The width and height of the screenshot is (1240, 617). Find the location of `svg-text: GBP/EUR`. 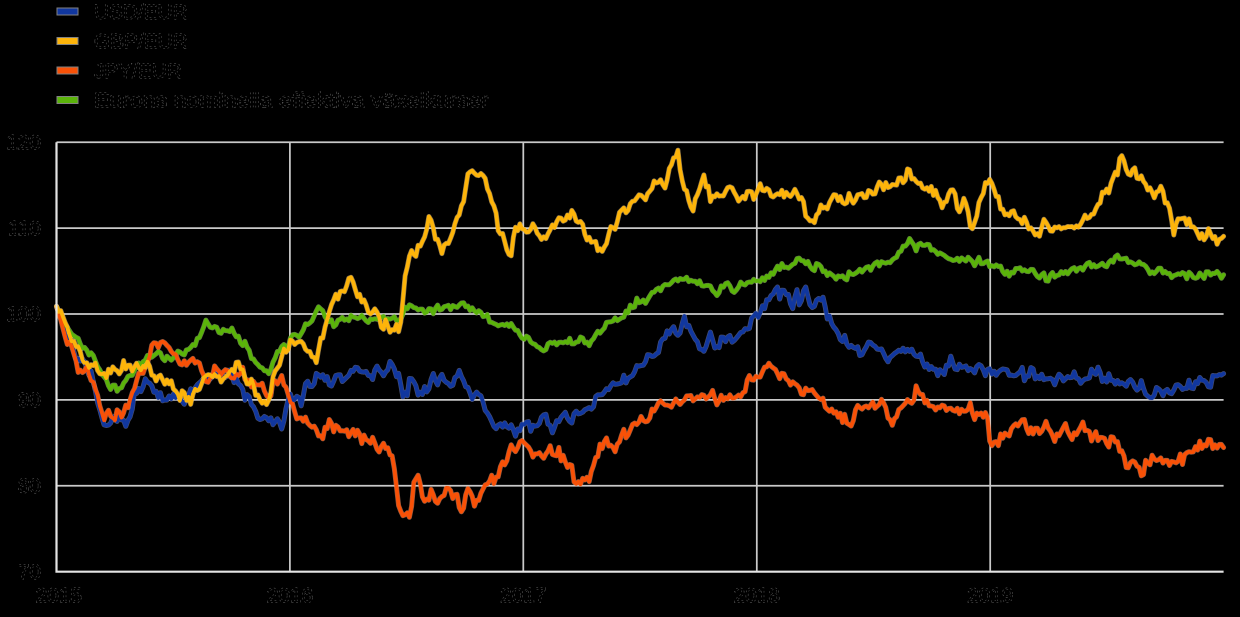

svg-text: GBP/EUR is located at coordinates (141, 42).